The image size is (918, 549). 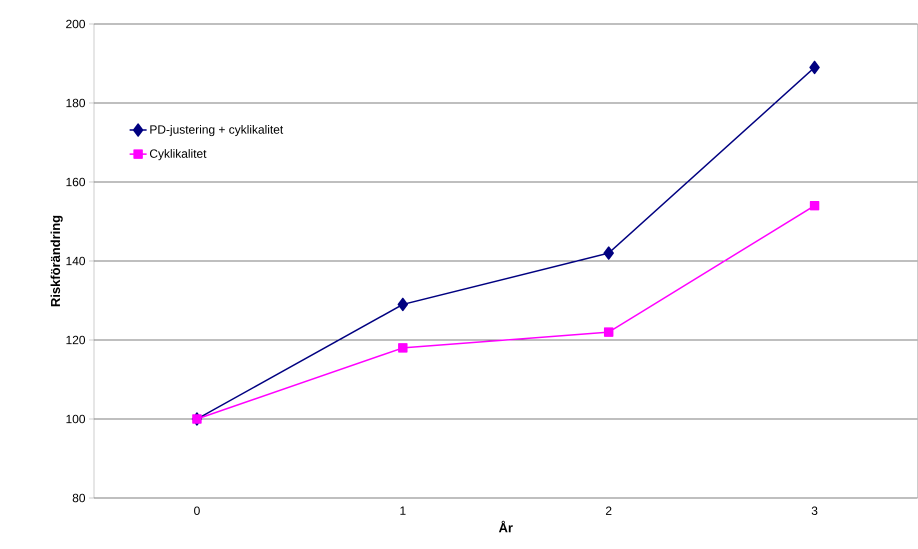 What do you see at coordinates (609, 510) in the screenshot?
I see `x-tick-label: 2` at bounding box center [609, 510].